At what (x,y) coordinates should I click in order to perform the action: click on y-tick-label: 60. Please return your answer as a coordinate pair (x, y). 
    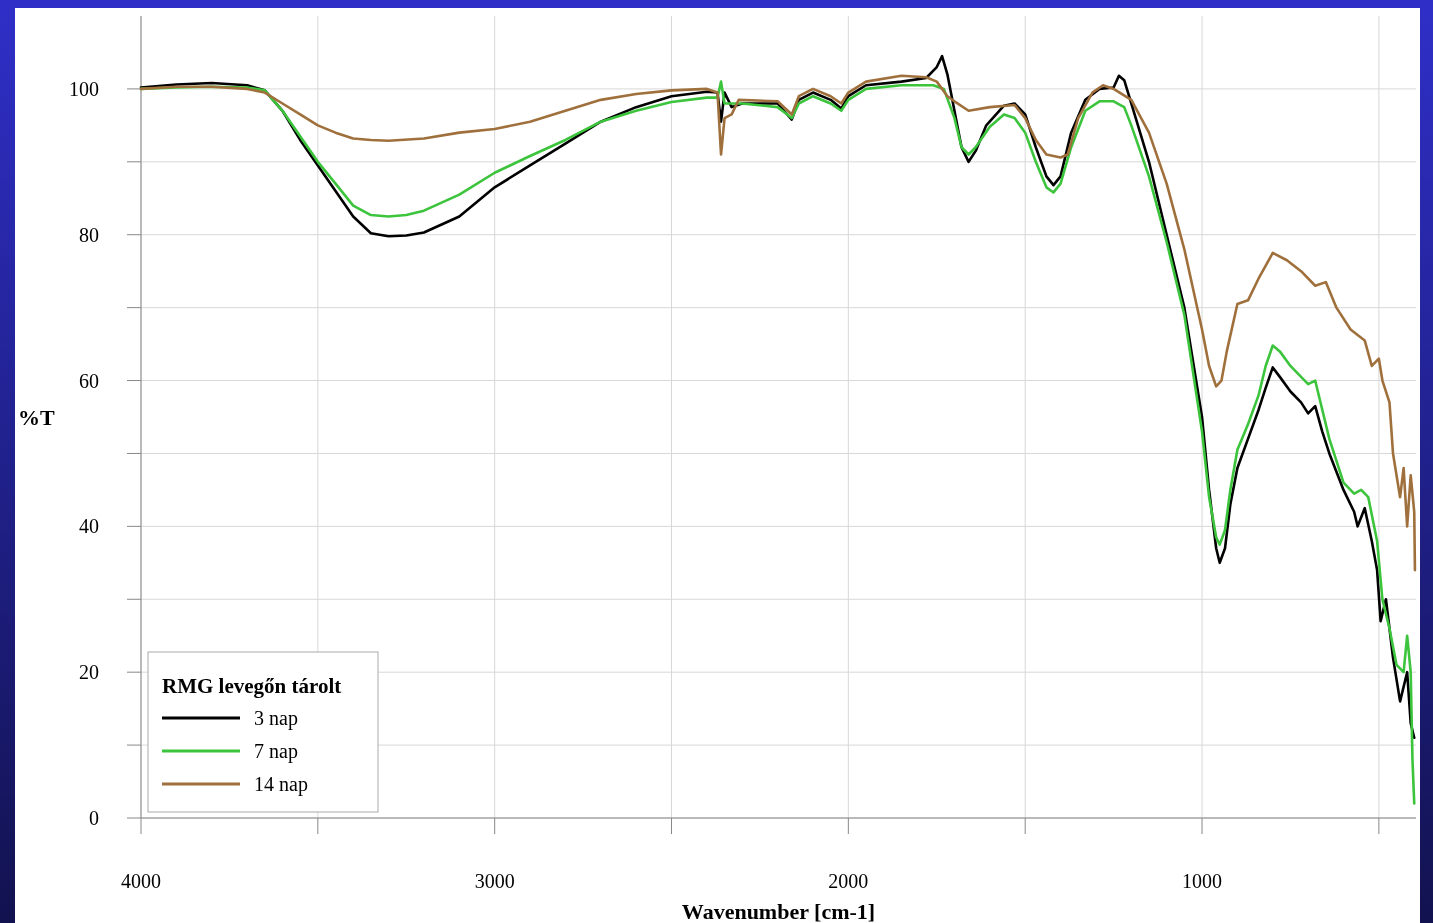
    Looking at the image, I should click on (89, 380).